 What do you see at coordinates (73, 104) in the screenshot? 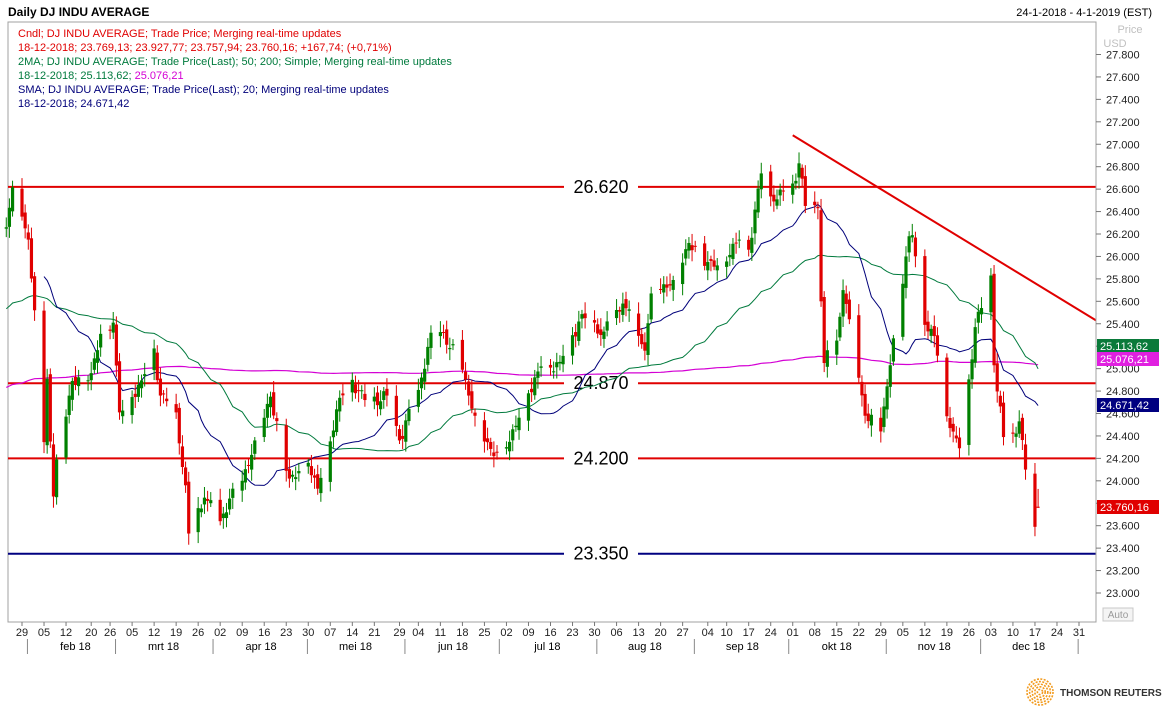
I see `legend-line: 18-12-2018; 24.671,42` at bounding box center [73, 104].